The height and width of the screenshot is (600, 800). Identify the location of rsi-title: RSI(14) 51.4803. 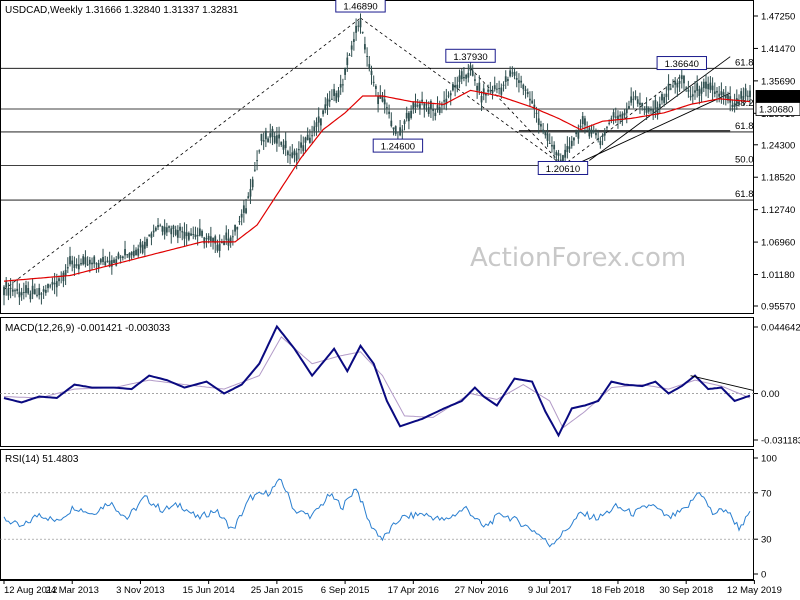
(42, 459).